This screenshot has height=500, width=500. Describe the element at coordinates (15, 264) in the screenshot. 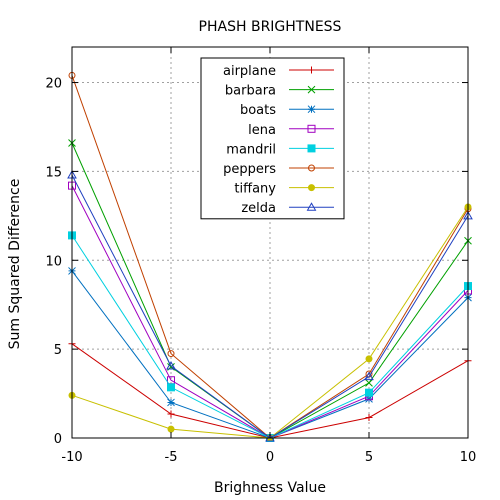

I see `y-axis-label: Sum Squared Difference` at that location.